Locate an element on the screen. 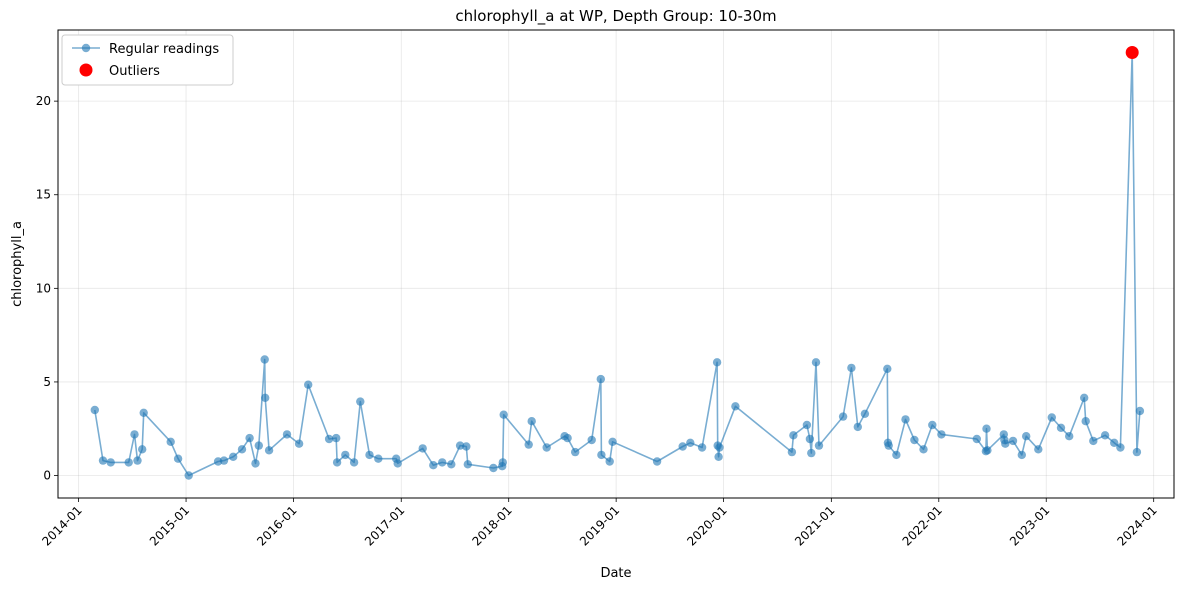  outlier-point is located at coordinates (1132, 52).